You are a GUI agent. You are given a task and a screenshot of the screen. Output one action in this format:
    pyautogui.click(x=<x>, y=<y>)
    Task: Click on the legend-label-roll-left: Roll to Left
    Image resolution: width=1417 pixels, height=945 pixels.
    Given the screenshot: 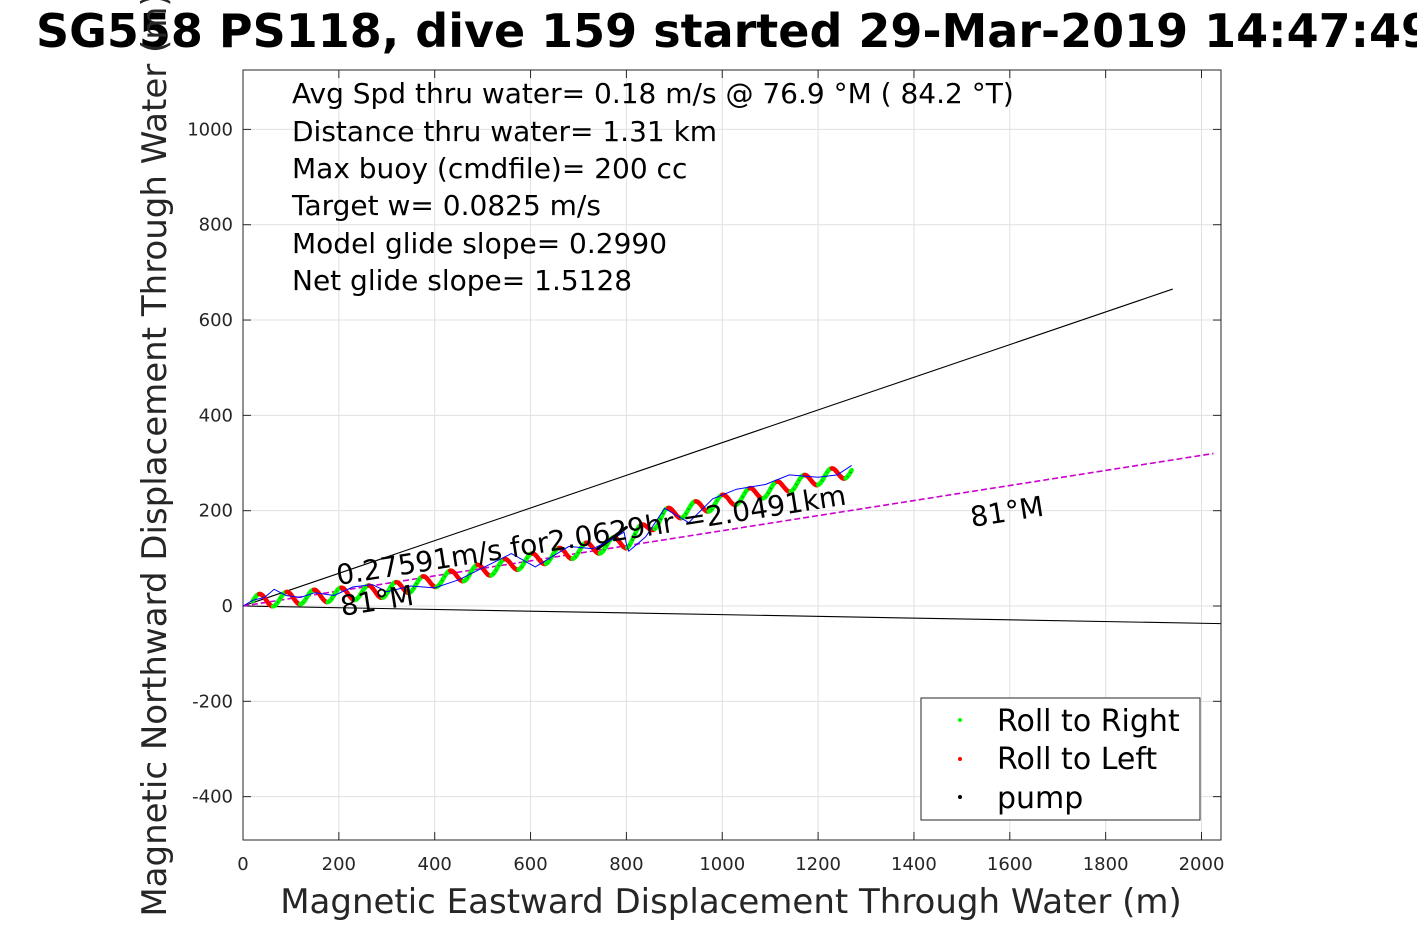 What is the action you would take?
    pyautogui.click(x=1077, y=759)
    